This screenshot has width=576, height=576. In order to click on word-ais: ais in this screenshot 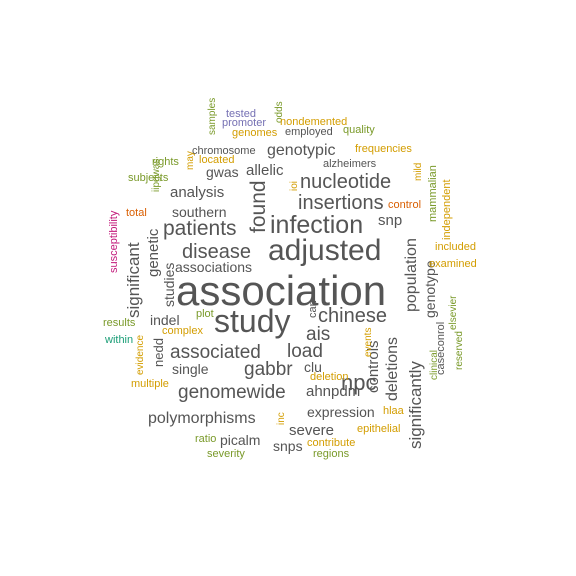, I will do `click(318, 334)`.